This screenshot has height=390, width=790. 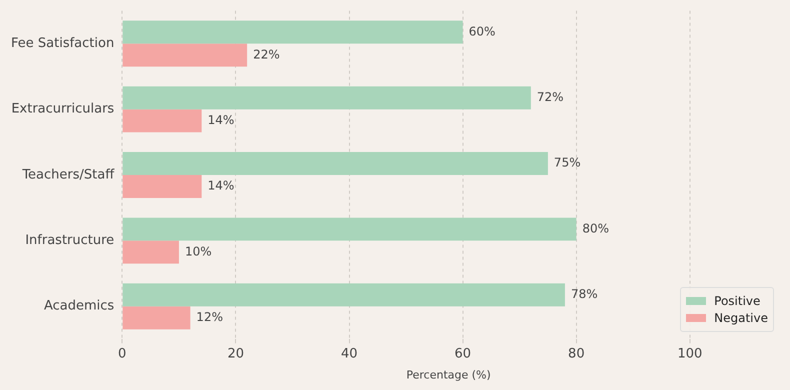 I want to click on data-label: 22%, so click(x=266, y=54).